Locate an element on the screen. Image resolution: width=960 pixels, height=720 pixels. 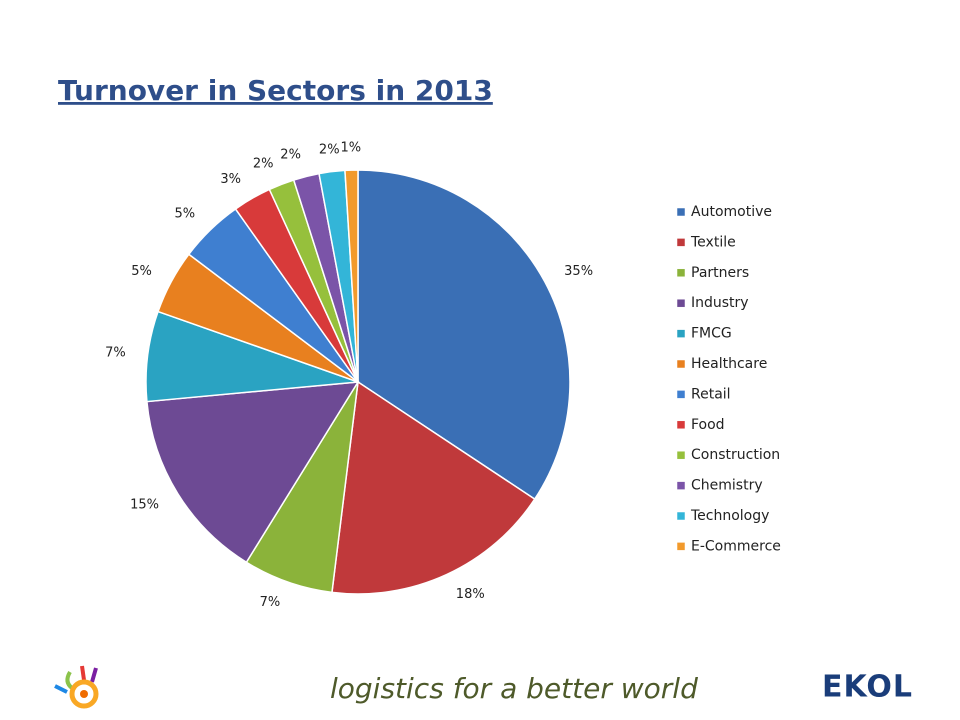
legend-label: Chemistry is located at coordinates (727, 486).